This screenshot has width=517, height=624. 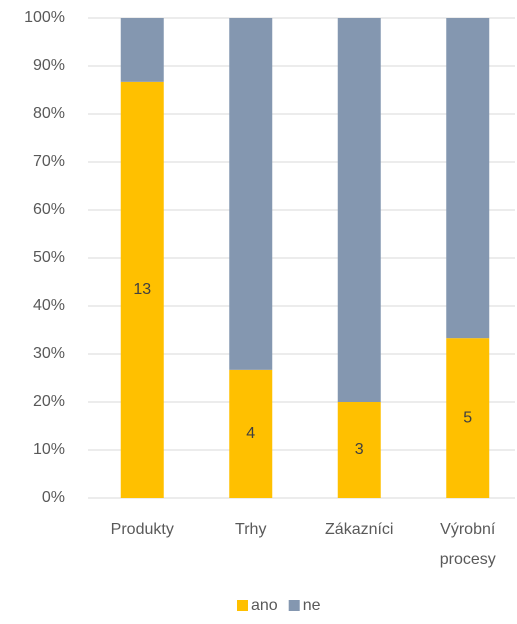 What do you see at coordinates (49, 113) in the screenshot?
I see `y-tick-label: 80%` at bounding box center [49, 113].